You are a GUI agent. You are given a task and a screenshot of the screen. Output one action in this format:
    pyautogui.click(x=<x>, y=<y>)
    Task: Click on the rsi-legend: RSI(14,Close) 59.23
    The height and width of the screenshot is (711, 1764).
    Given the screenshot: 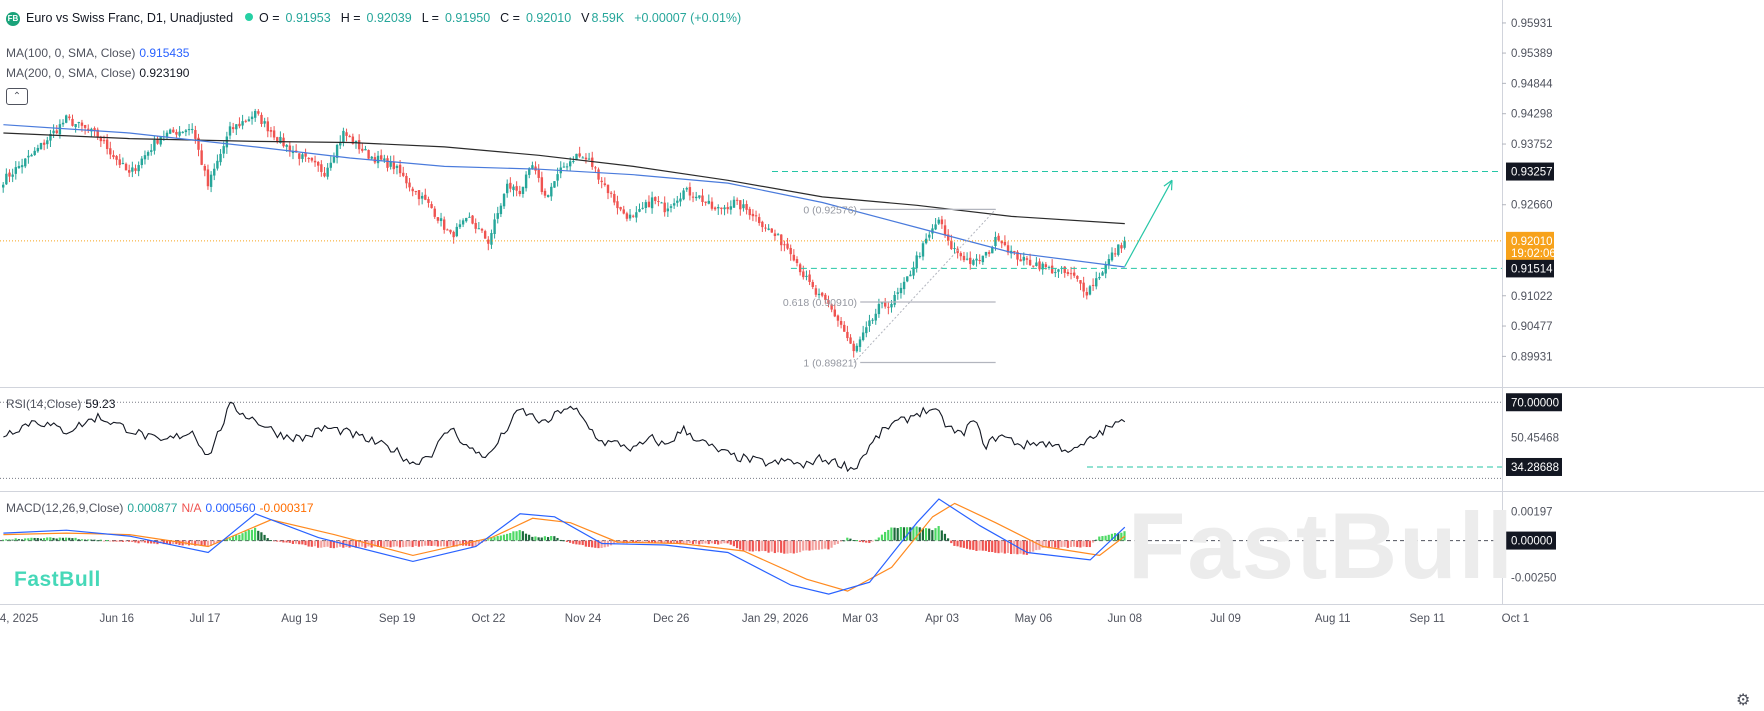 What is the action you would take?
    pyautogui.click(x=60, y=404)
    